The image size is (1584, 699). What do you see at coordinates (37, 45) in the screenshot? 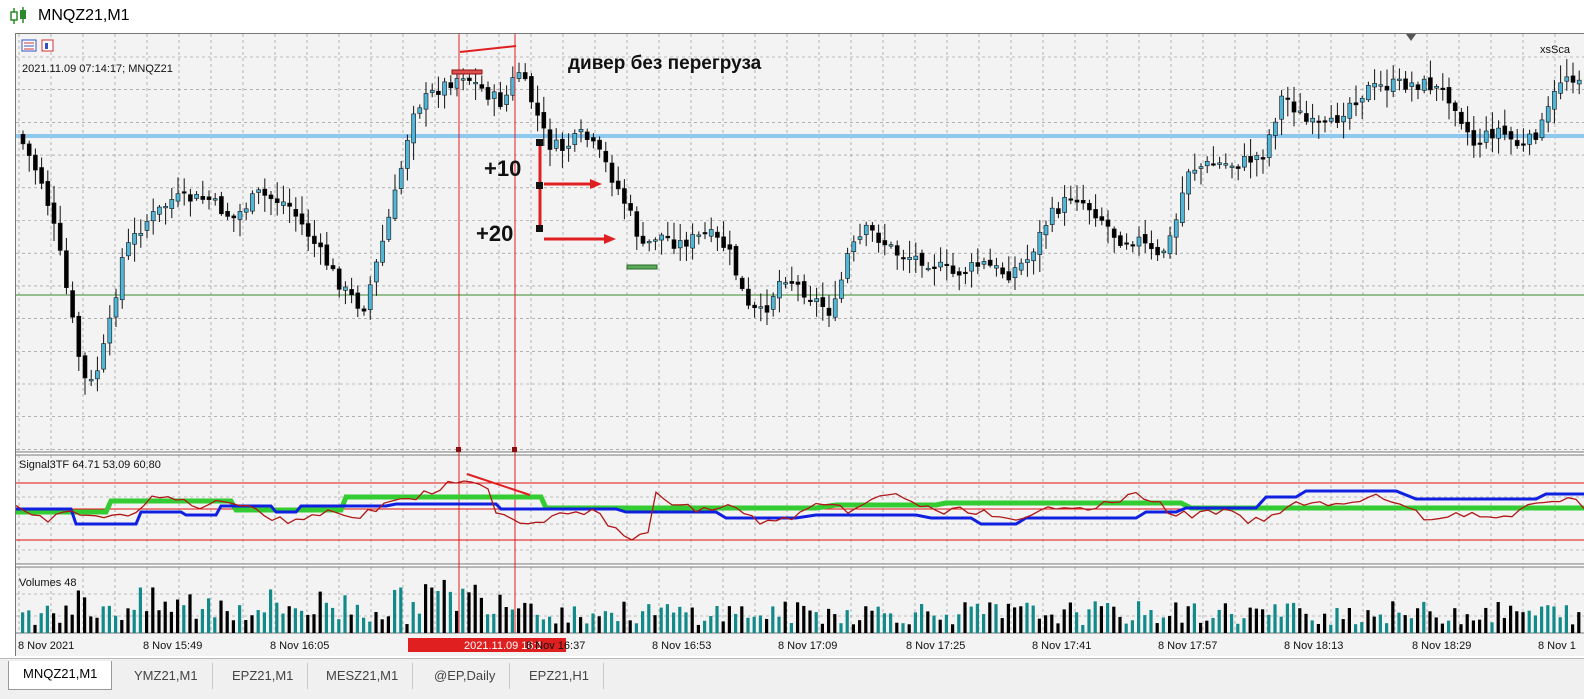
I see `chart-header-icons` at bounding box center [37, 45].